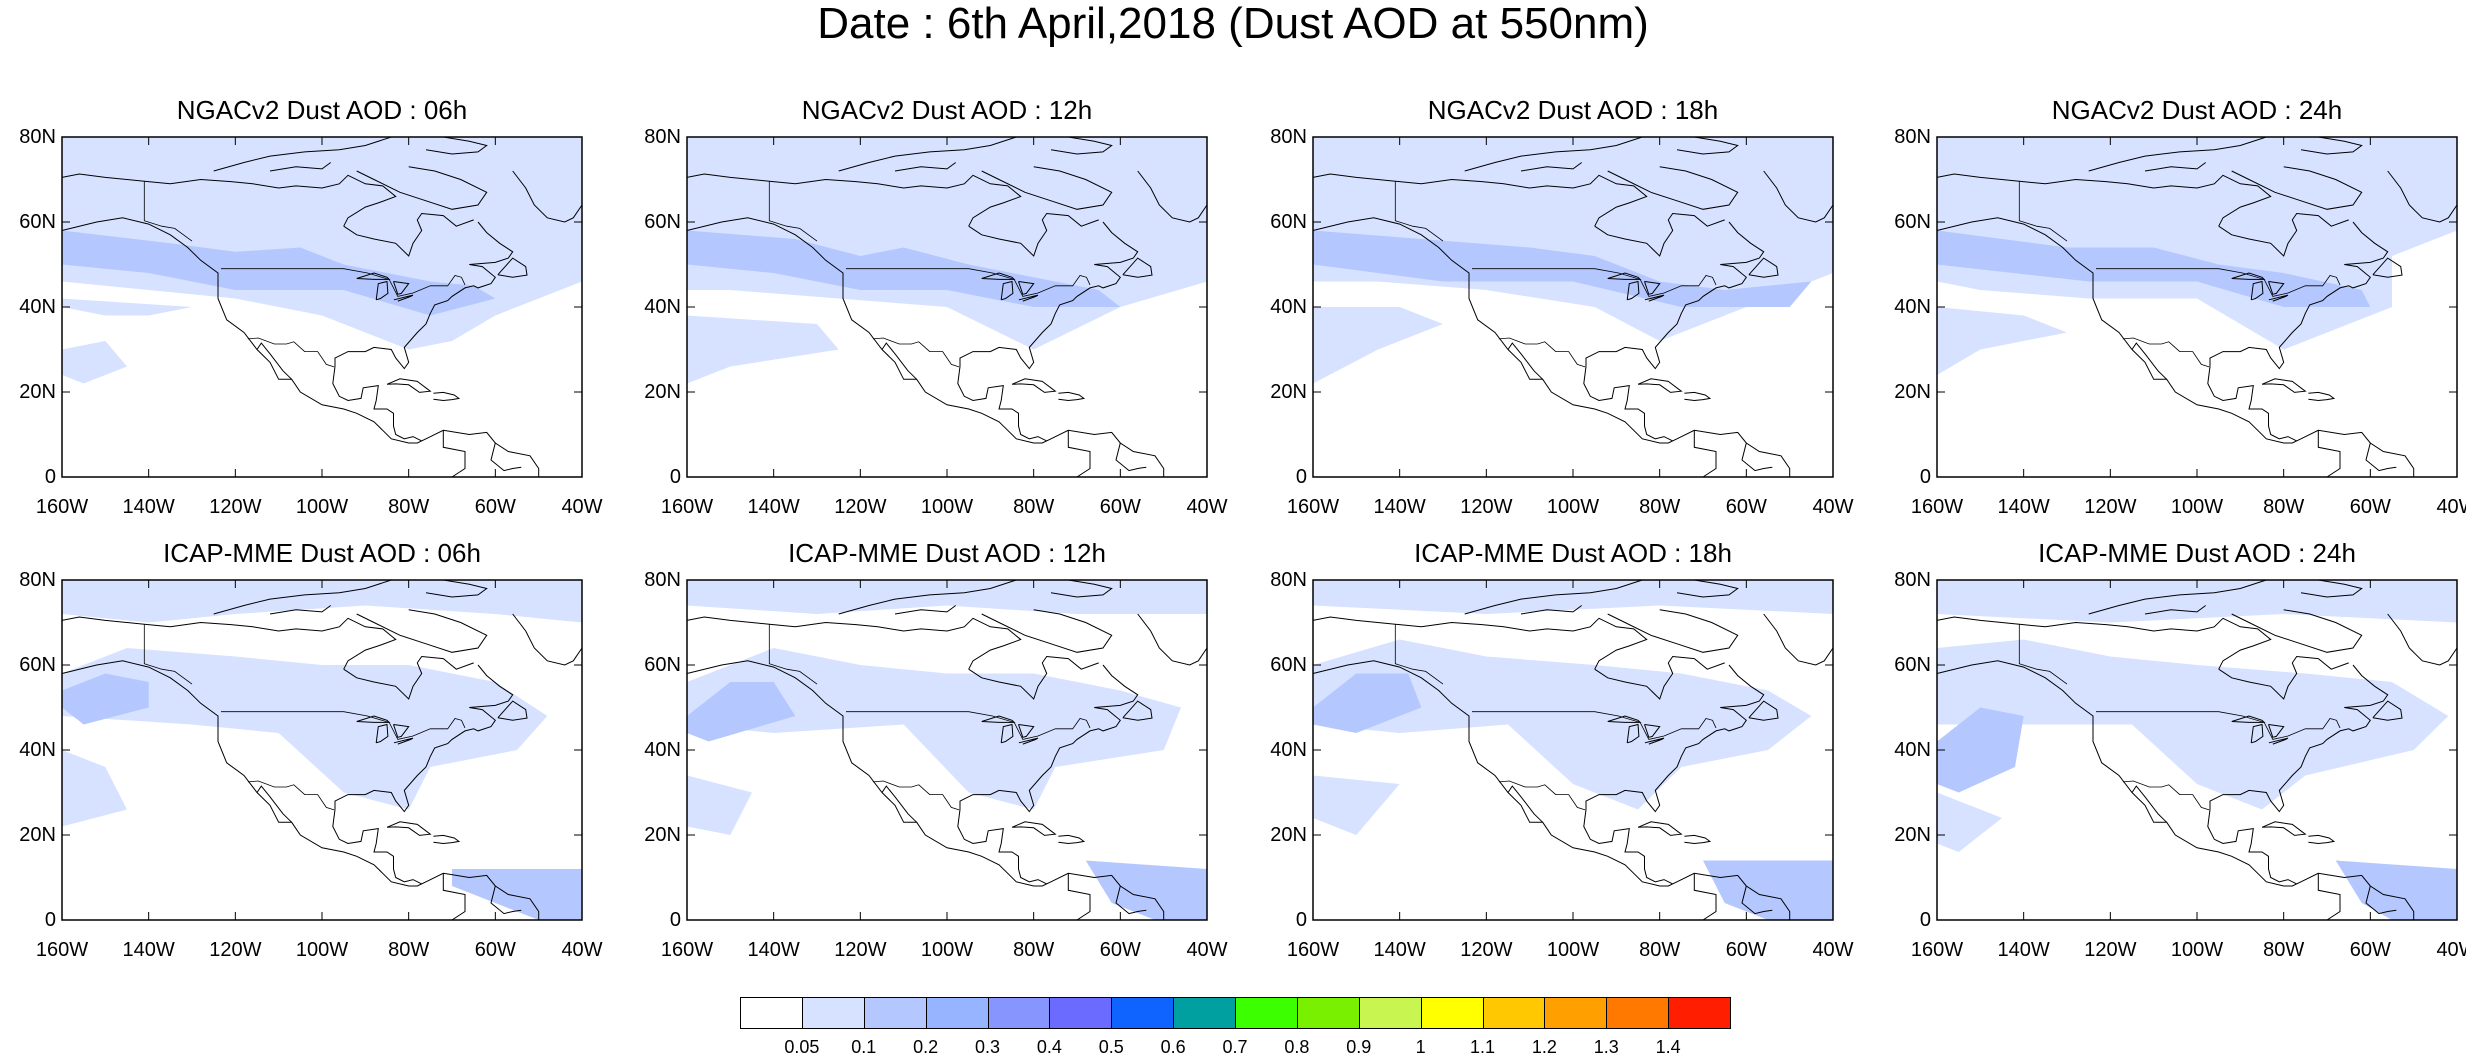 The image size is (2466, 1057). Describe the element at coordinates (1313, 507) in the screenshot. I see `lon-tick-label: 160W` at that location.